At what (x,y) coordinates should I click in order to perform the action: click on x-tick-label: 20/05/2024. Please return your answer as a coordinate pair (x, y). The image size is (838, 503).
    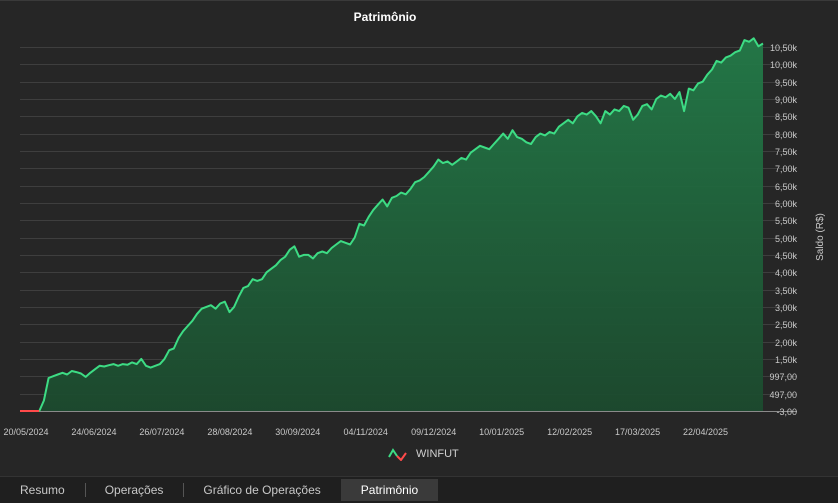
    Looking at the image, I should click on (25, 432).